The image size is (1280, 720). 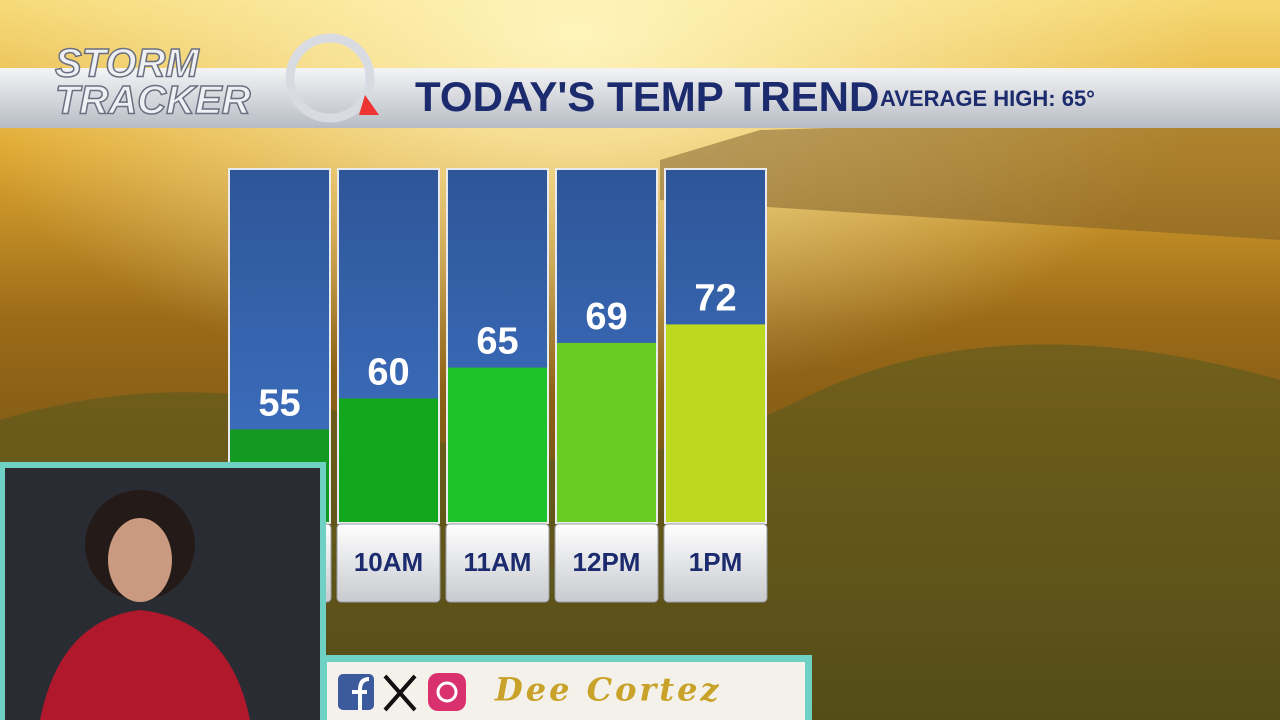 What do you see at coordinates (369, 105) in the screenshot?
I see `peacock-icon` at bounding box center [369, 105].